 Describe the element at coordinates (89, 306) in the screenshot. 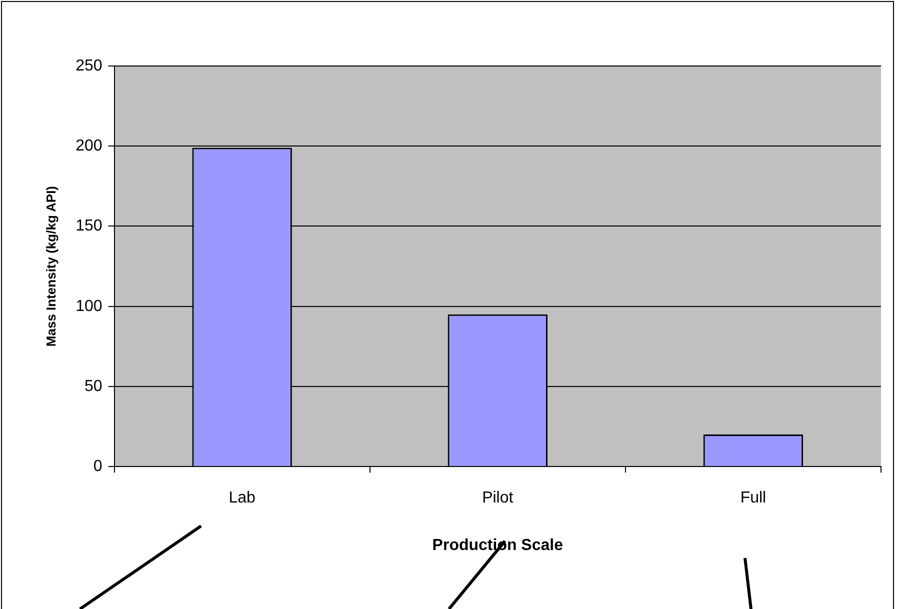

I see `y-tick-label: 100` at that location.